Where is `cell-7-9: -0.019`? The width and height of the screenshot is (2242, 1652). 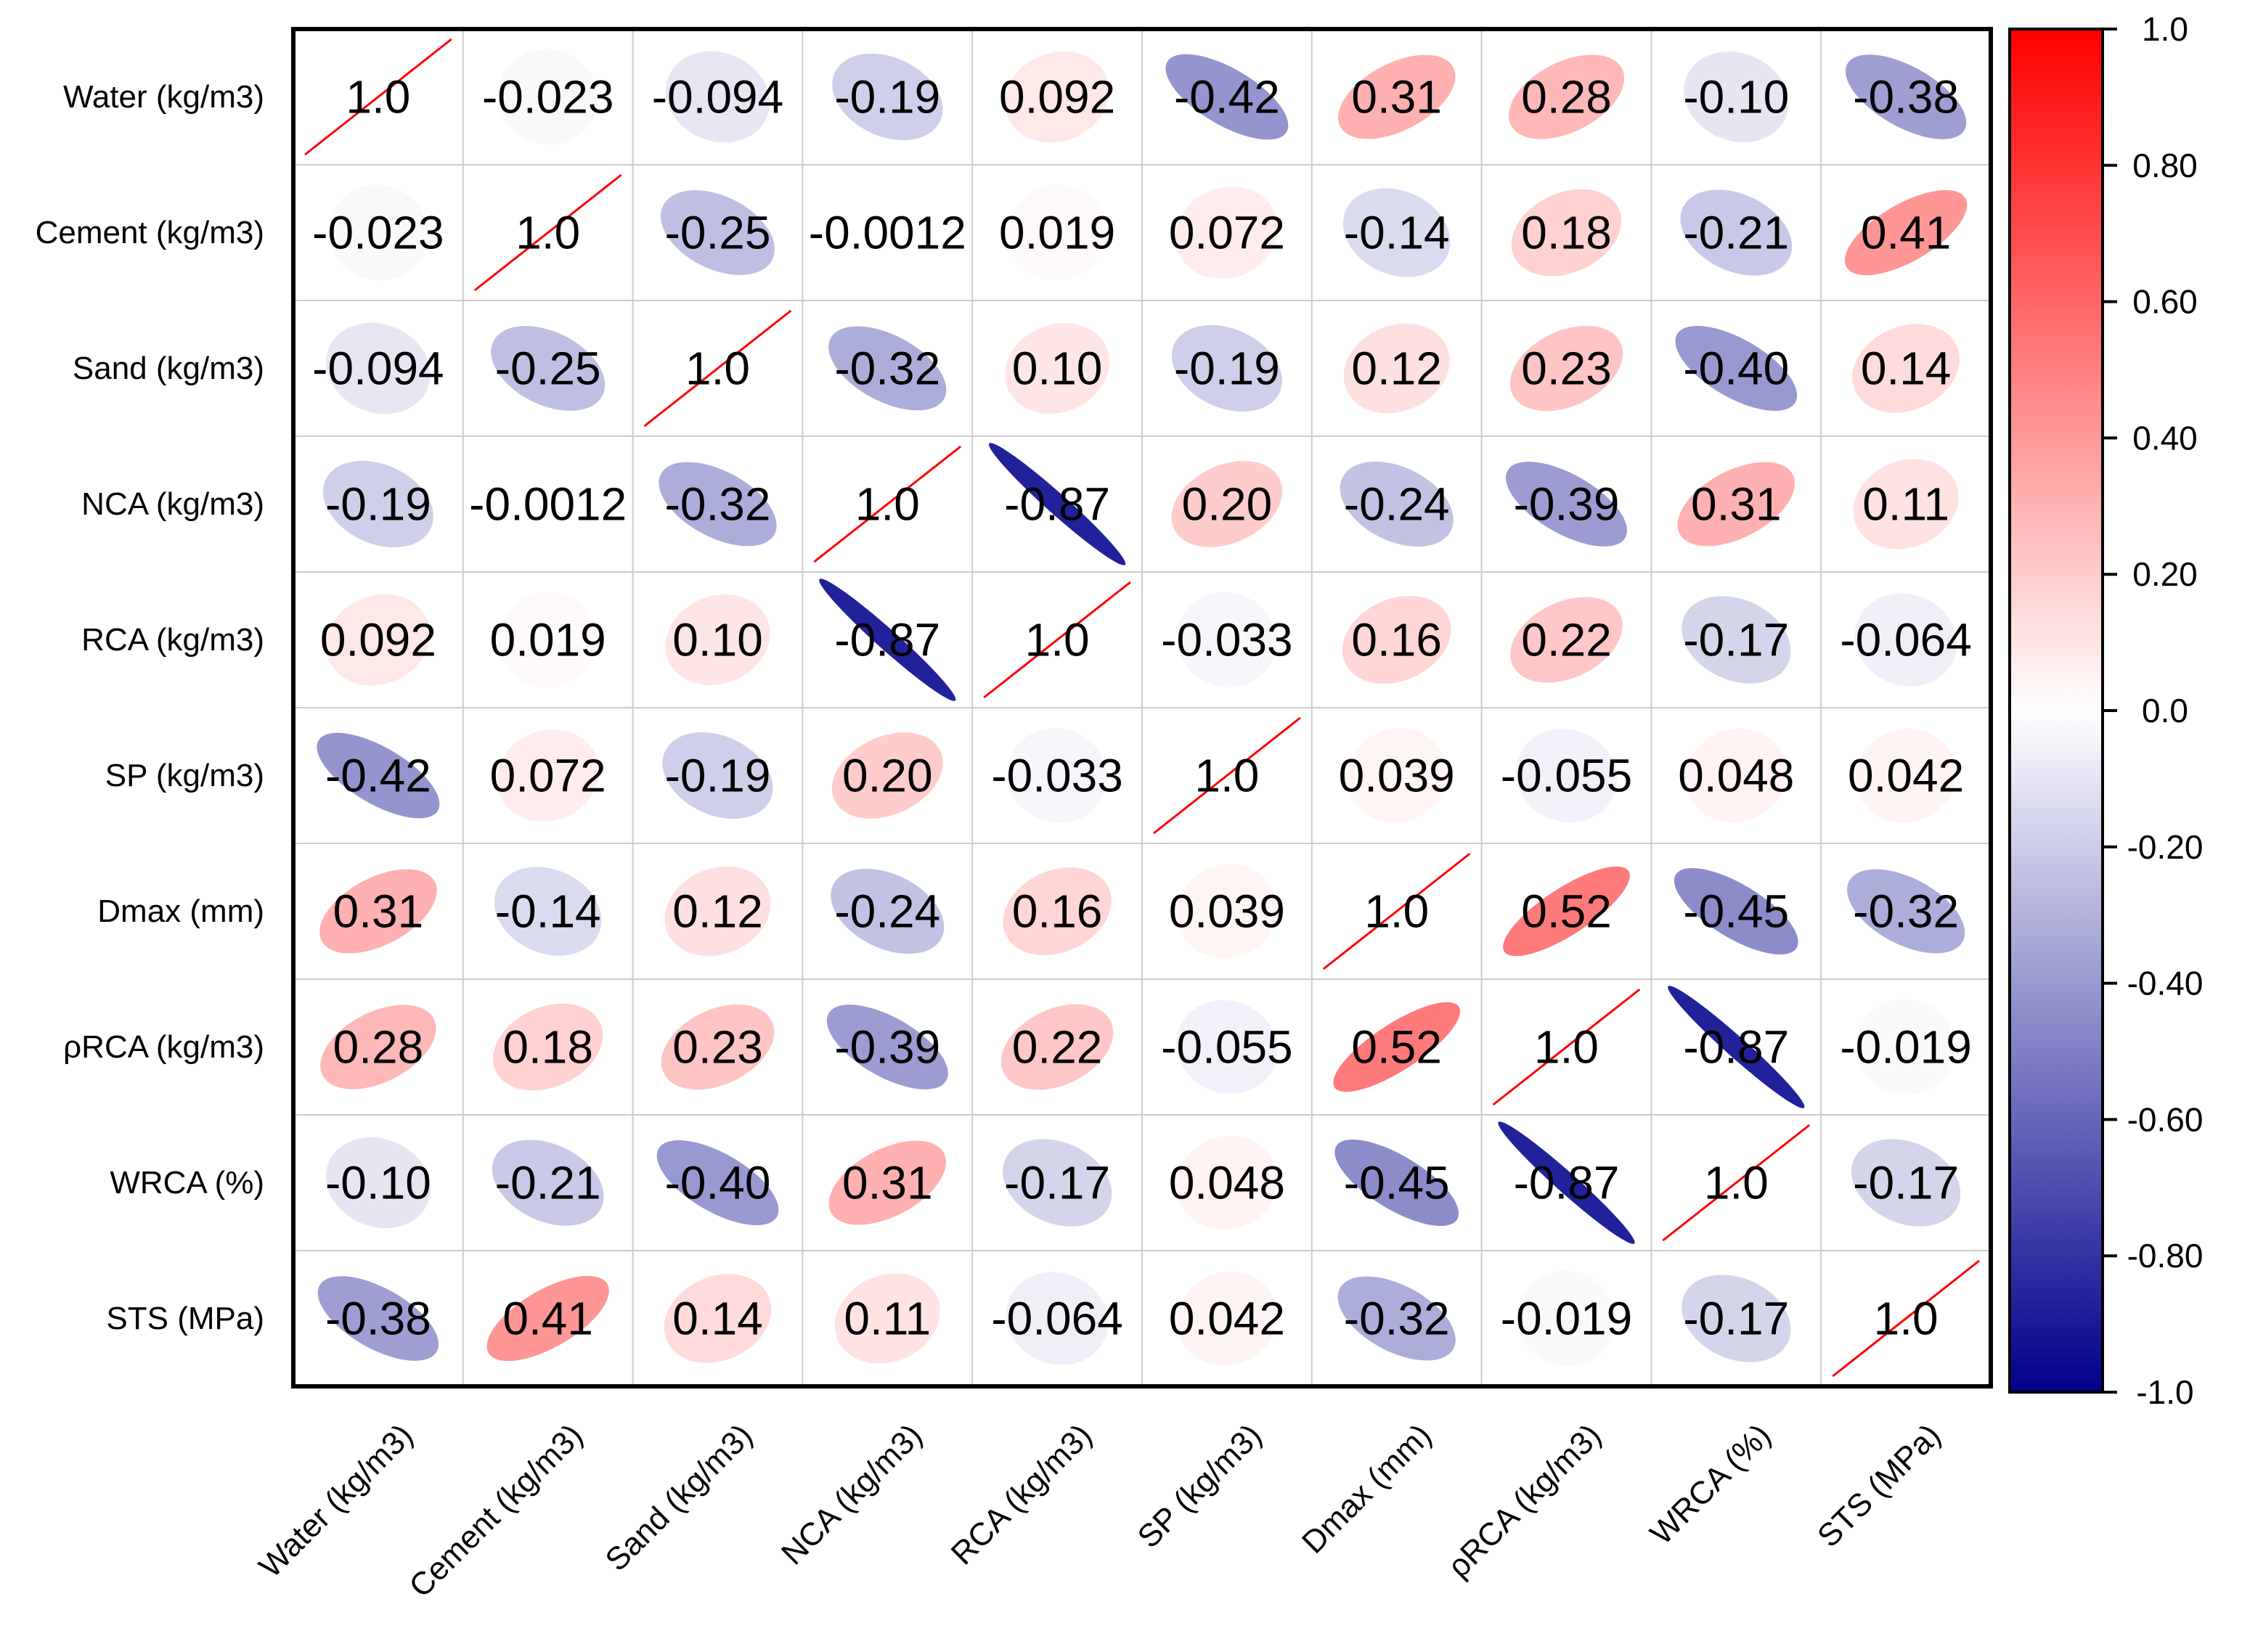 cell-7-9: -0.019 is located at coordinates (1906, 1047).